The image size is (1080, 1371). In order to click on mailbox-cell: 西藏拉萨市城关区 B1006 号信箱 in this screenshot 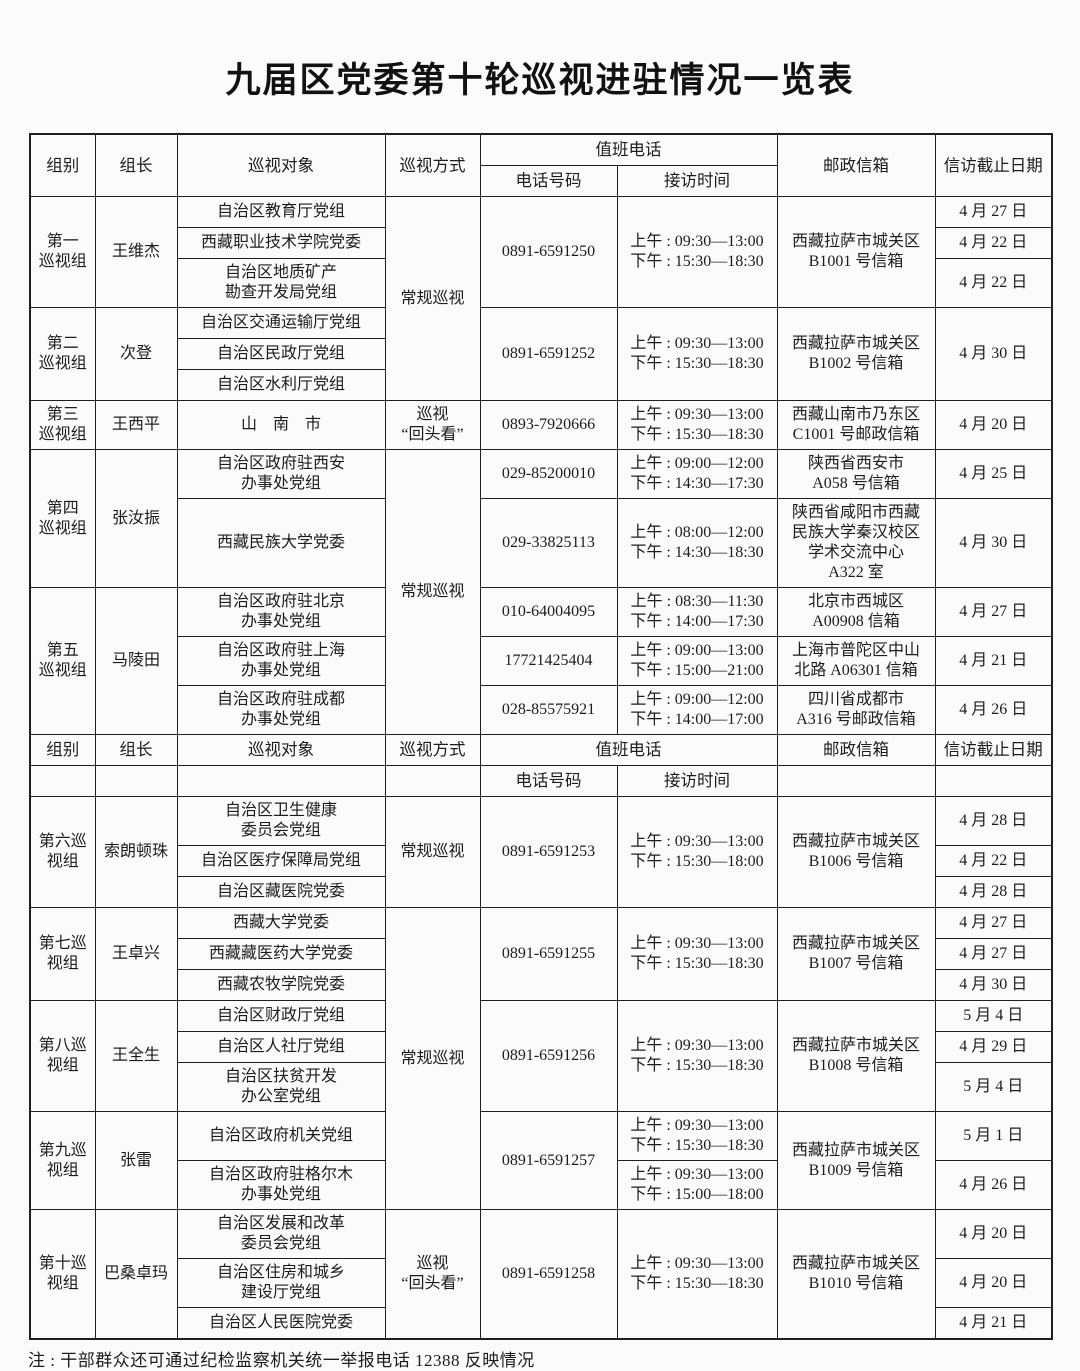, I will do `click(856, 852)`.